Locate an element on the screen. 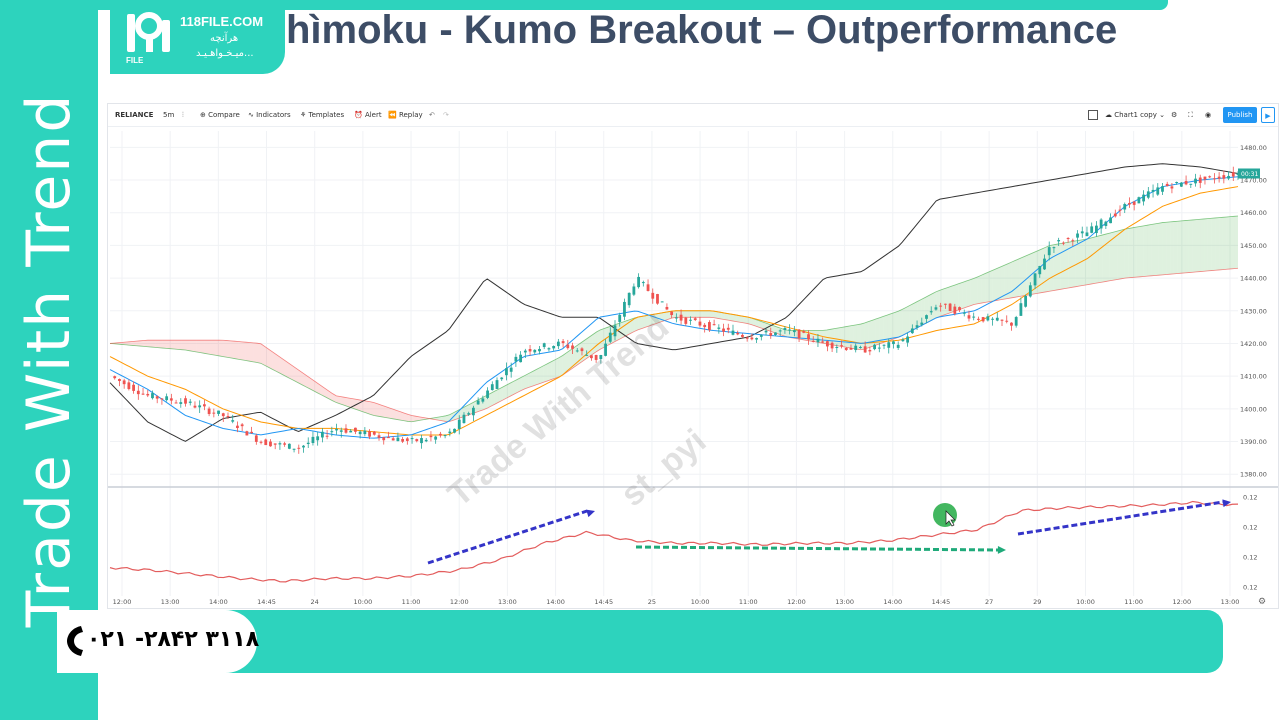  settings-gear-icon: ⚙ is located at coordinates (1174, 115).